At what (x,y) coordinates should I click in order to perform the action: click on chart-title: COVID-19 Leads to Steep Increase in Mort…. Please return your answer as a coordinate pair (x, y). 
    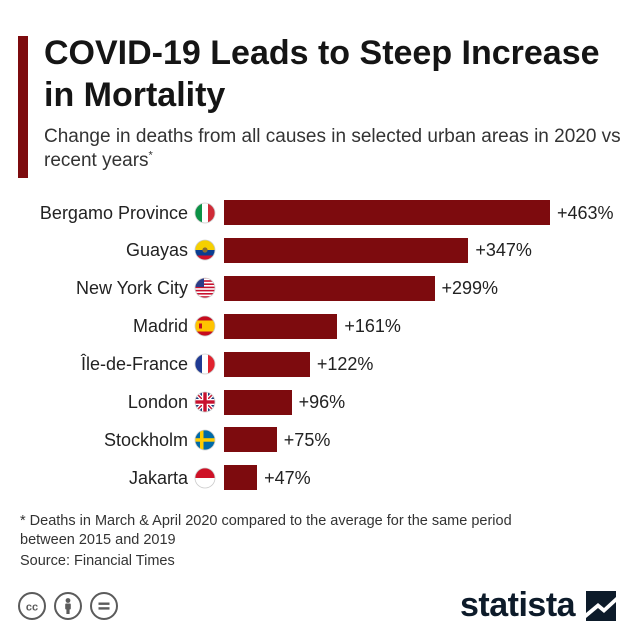
    Looking at the image, I should click on (322, 74).